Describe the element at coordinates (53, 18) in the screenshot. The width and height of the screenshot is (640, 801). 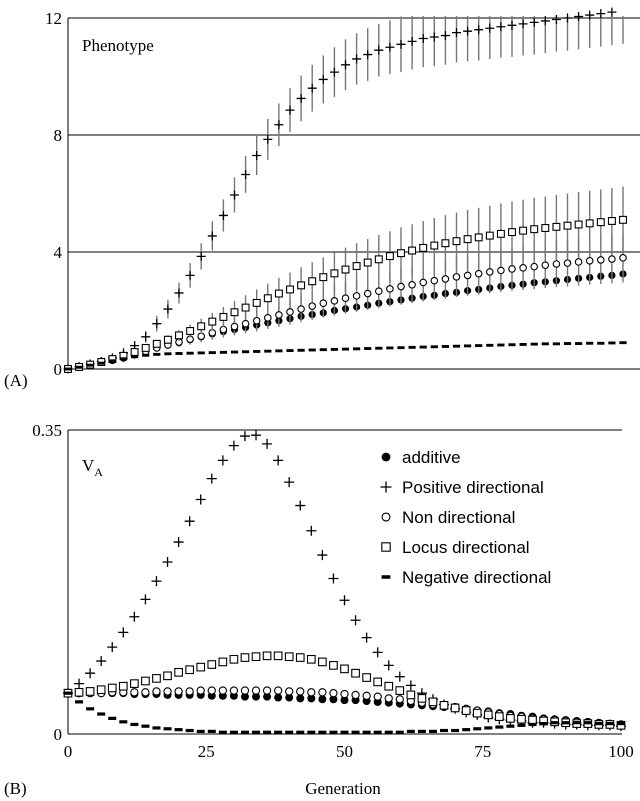
I see `y-tick-label-3: 12` at that location.